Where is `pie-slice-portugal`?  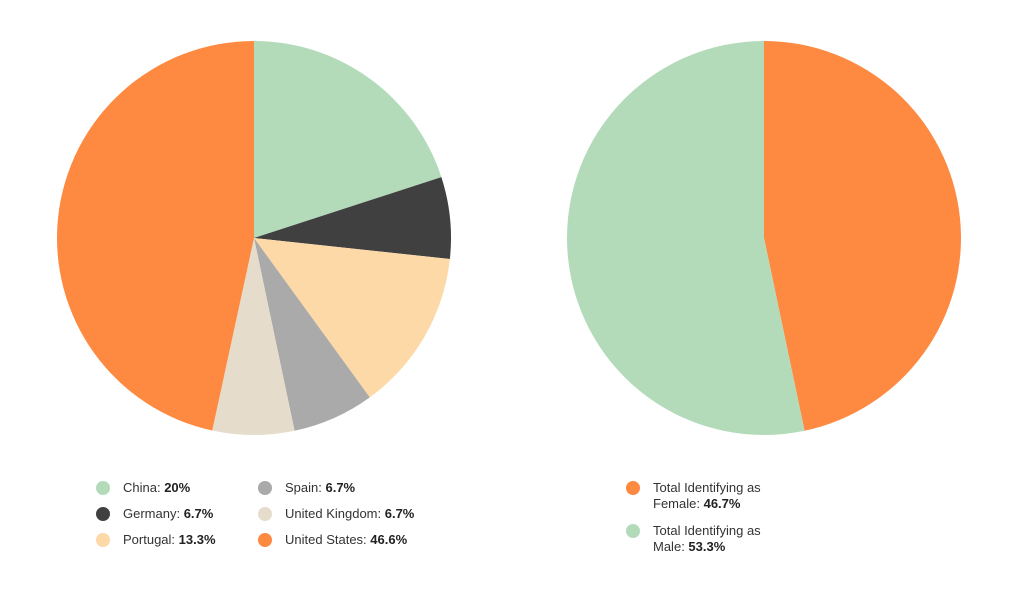 pie-slice-portugal is located at coordinates (352, 318).